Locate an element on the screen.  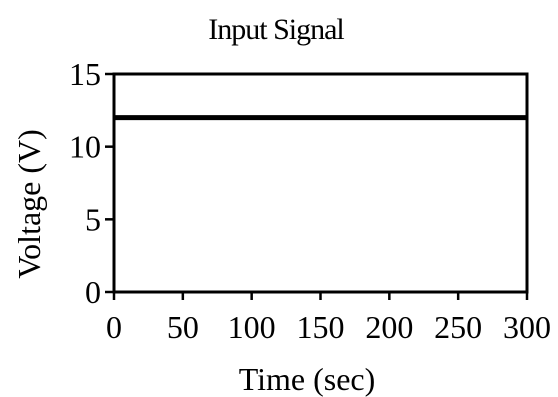
x-tick-label: 50 is located at coordinates (183, 327).